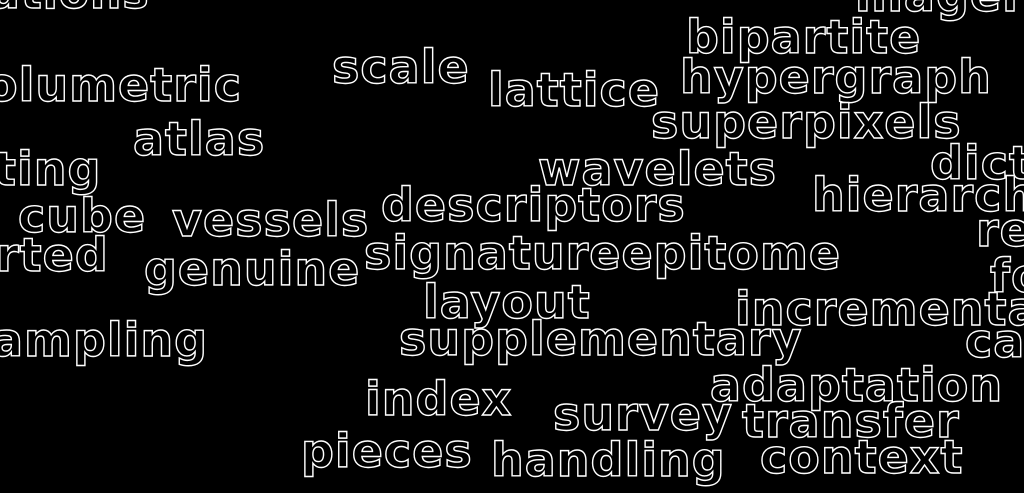  Describe the element at coordinates (252, 269) in the screenshot. I see `word-genuine: genuine` at that location.